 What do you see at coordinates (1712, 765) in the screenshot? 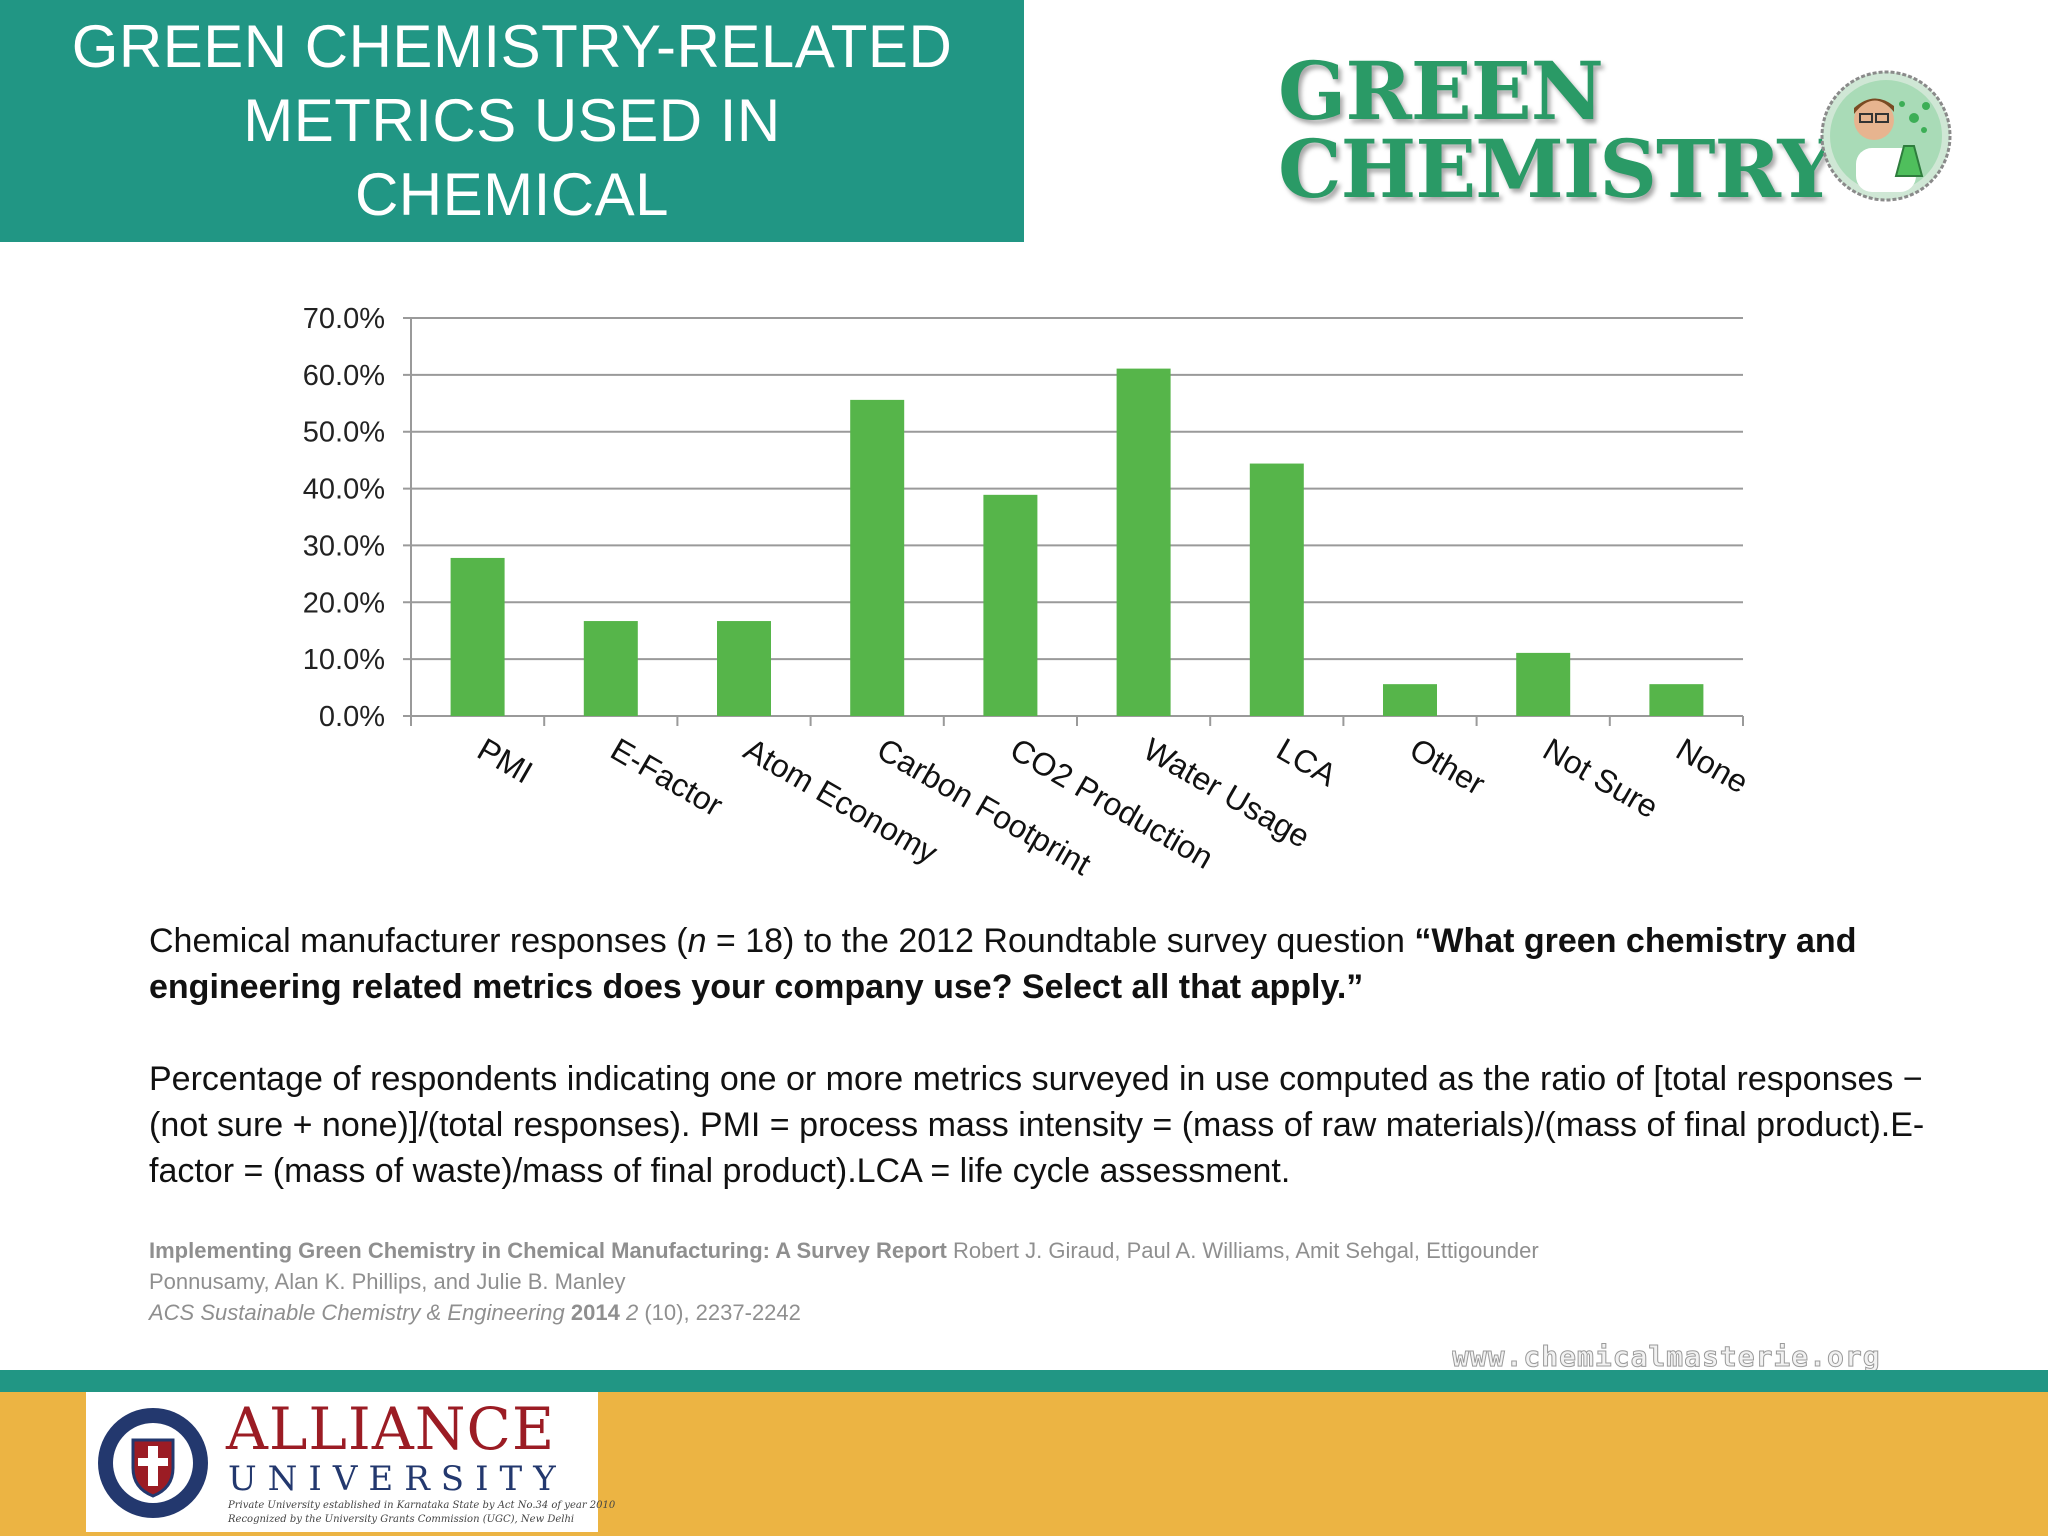
I see `x-category-label: None` at bounding box center [1712, 765].